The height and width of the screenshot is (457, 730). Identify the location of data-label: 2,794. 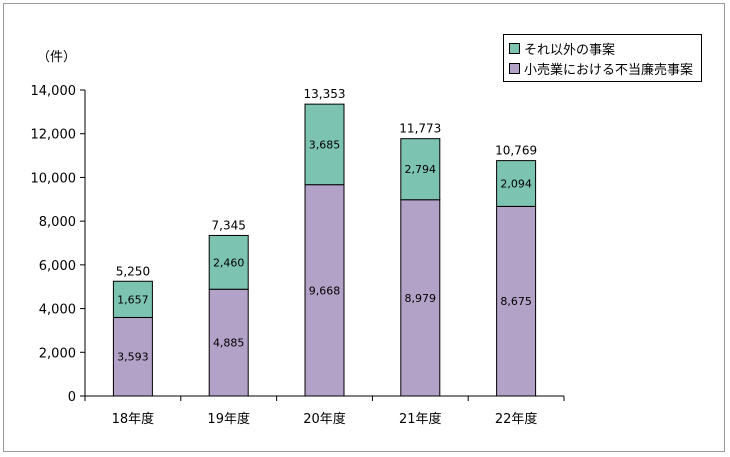
(421, 169).